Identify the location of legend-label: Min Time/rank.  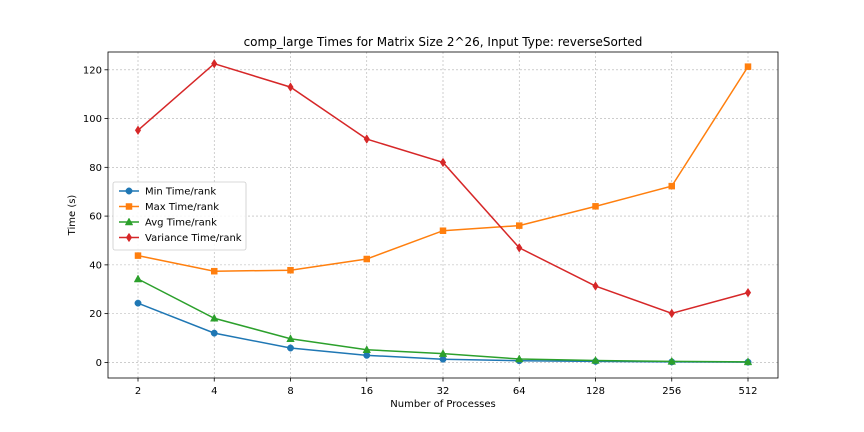
(180, 192).